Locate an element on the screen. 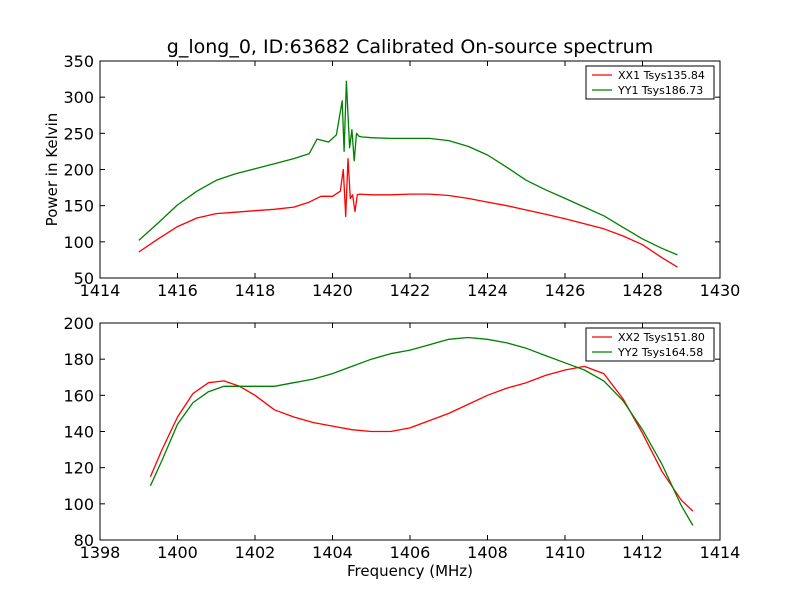 This screenshot has height=600, width=800. legend: XX2 Tsys151.80 YY2 Tsys164.58 is located at coordinates (650, 344).